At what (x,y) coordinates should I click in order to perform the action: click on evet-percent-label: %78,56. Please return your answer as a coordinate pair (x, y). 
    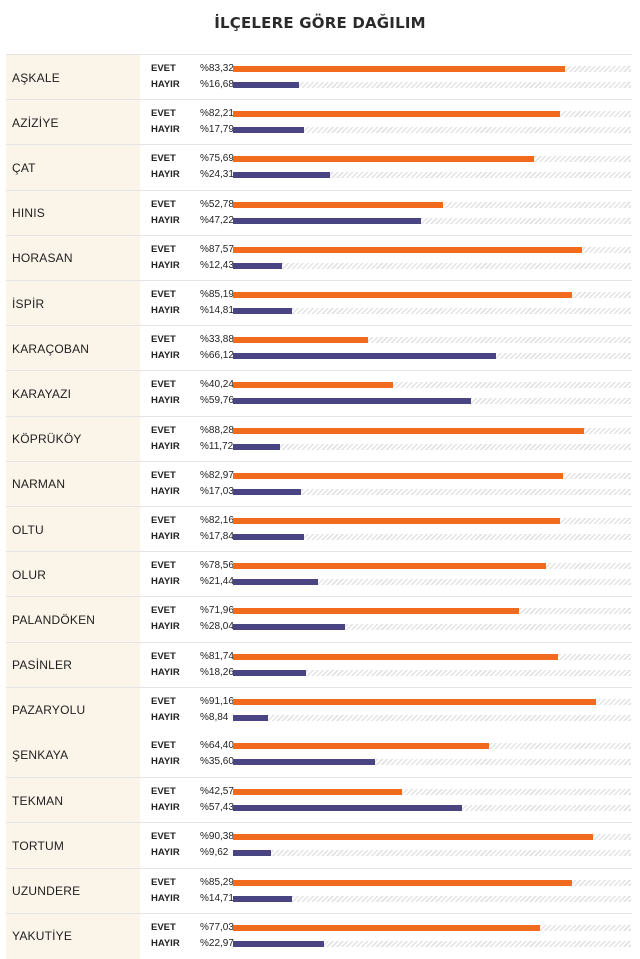
    Looking at the image, I should click on (217, 566).